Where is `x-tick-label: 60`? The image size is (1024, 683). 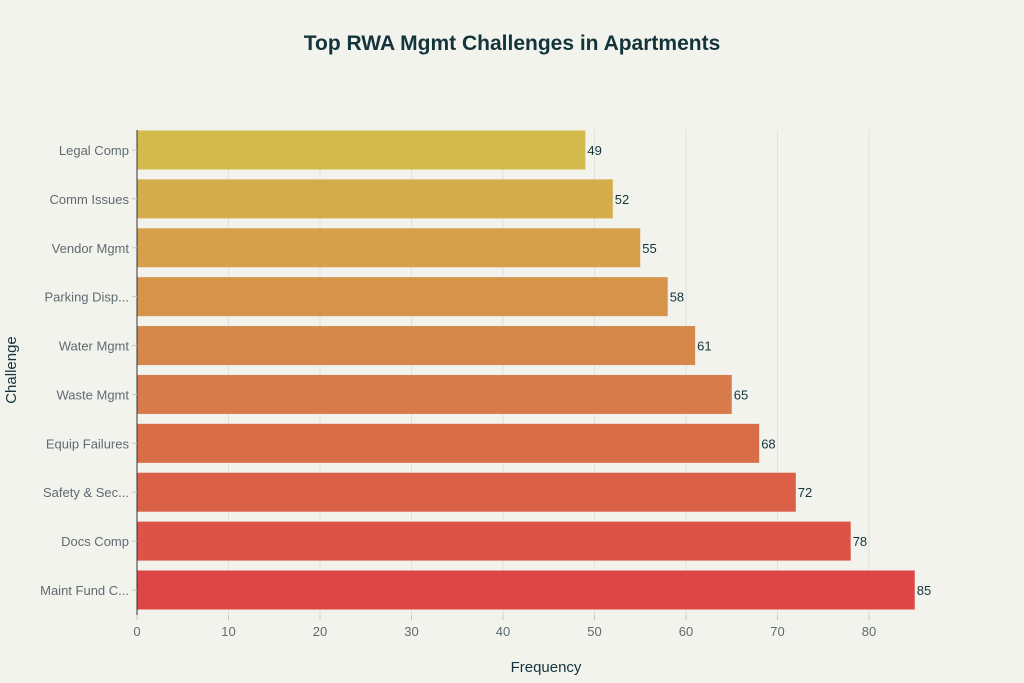
x-tick-label: 60 is located at coordinates (686, 631).